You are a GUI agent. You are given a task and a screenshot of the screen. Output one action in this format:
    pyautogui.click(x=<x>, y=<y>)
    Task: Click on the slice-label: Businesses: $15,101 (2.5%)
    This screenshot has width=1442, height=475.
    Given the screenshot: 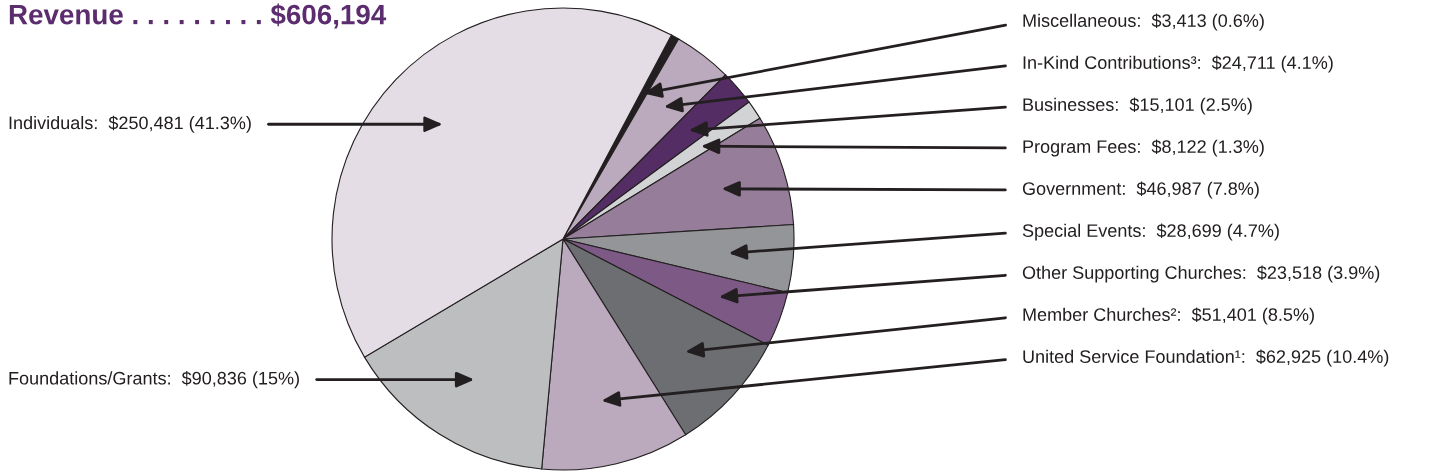 What is the action you would take?
    pyautogui.click(x=1137, y=106)
    